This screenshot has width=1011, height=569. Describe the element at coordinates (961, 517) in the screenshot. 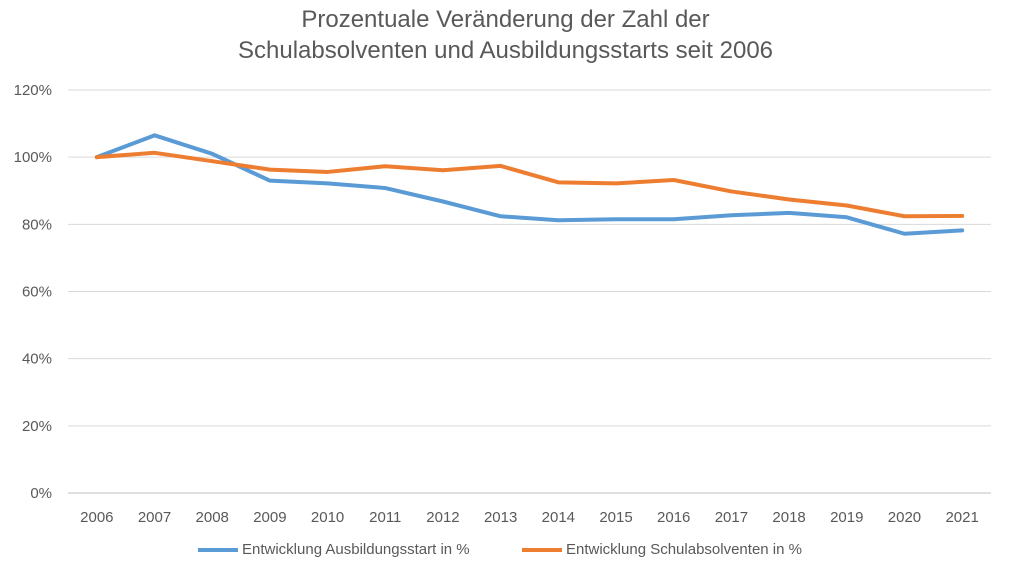

I see `x-tick-label: 2021` at that location.